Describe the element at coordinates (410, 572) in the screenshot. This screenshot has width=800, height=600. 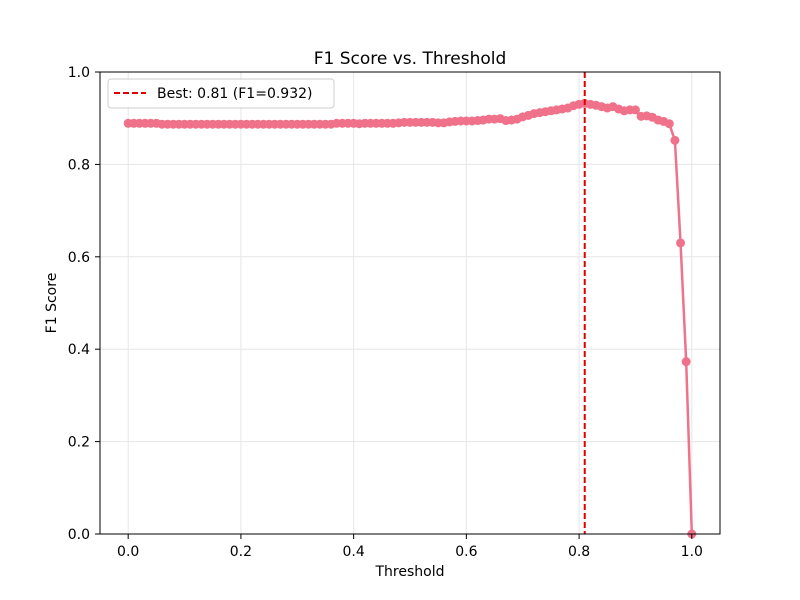
I see `x-axis-label: Threshold` at that location.